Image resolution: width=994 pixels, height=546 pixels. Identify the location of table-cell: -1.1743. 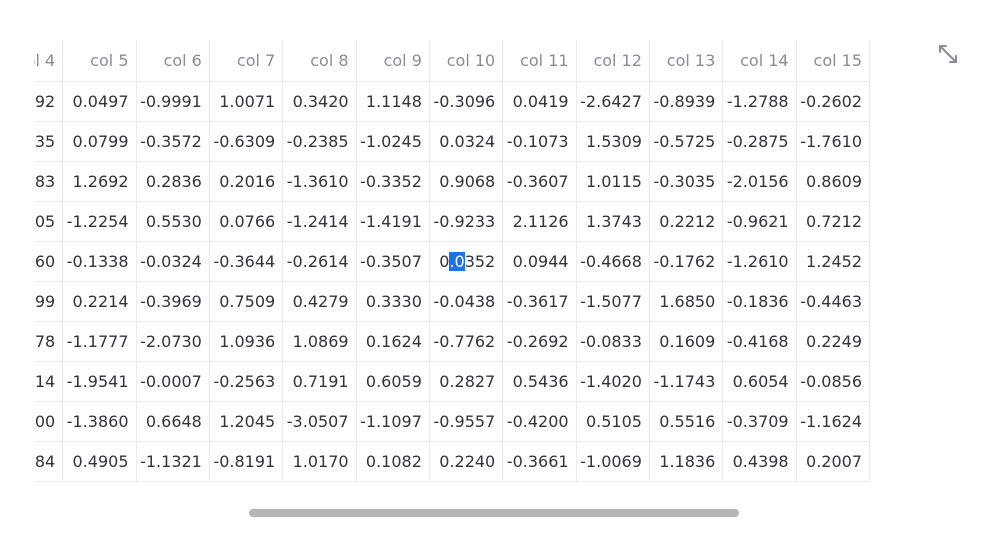
(686, 381).